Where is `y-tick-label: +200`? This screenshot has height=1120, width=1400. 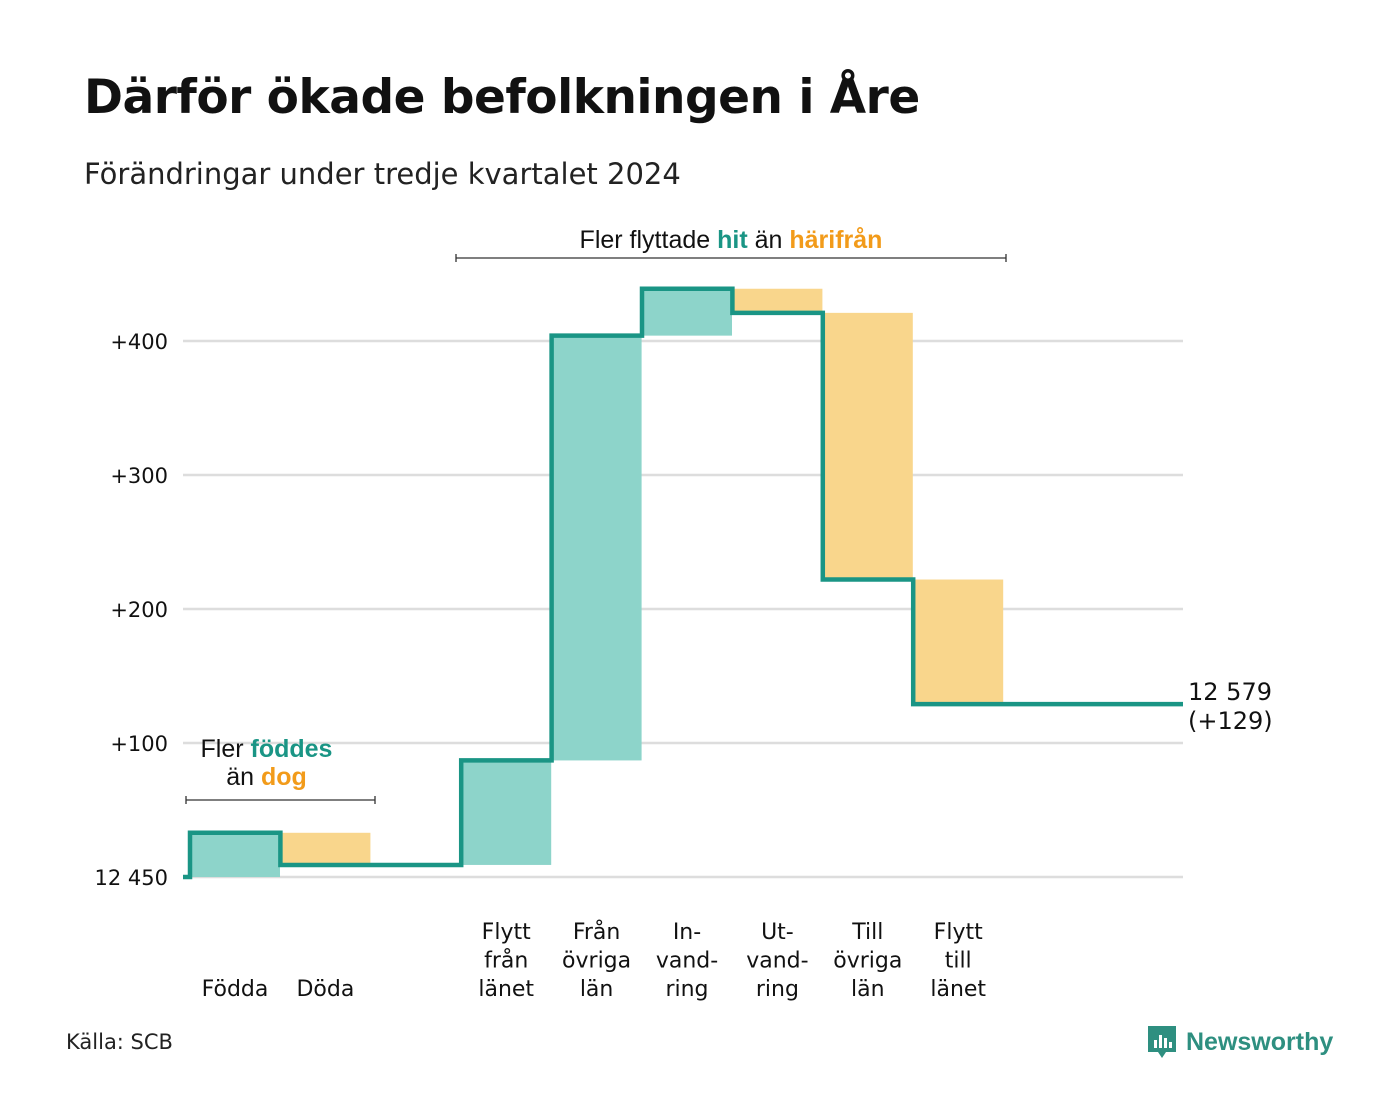
y-tick-label: +200 is located at coordinates (139, 610).